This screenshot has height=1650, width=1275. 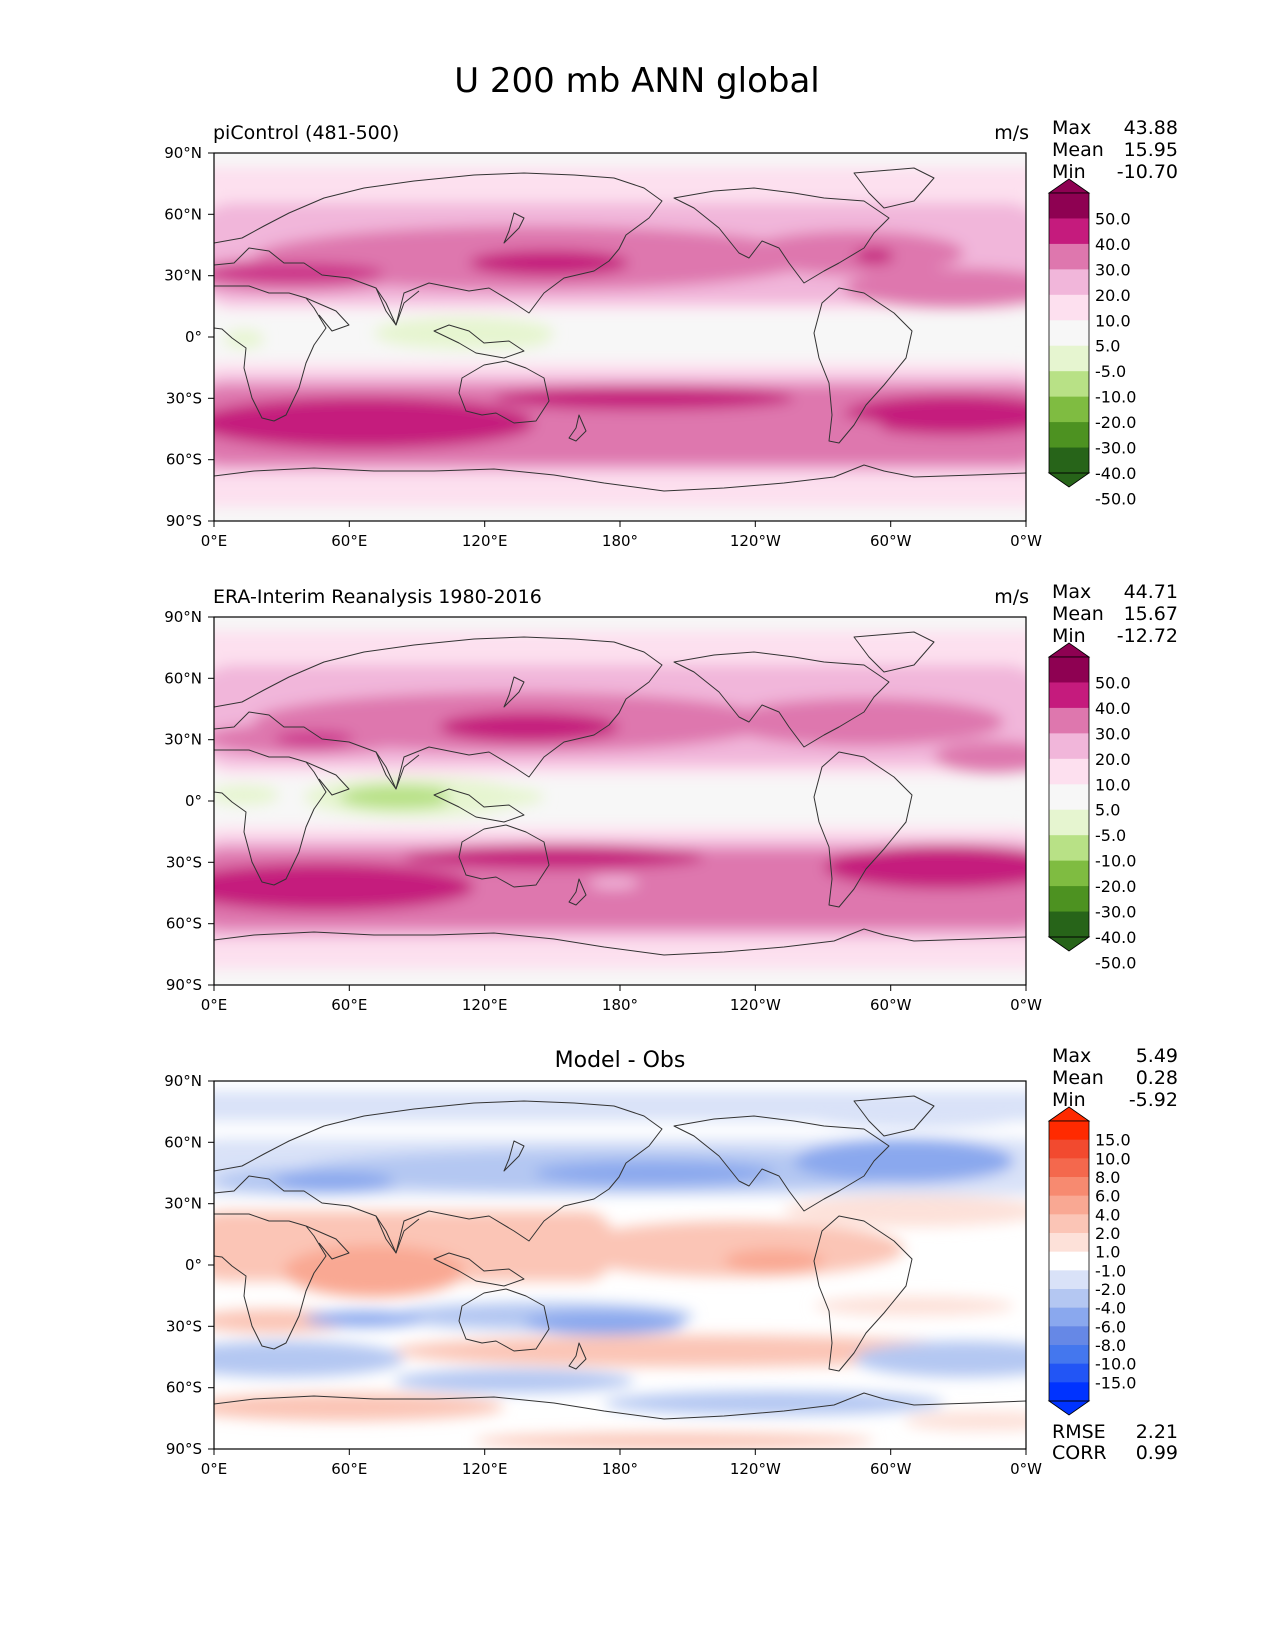 I want to click on metrics-block: RMSE CORR 2.21 0.99, so click(x=1115, y=1442).